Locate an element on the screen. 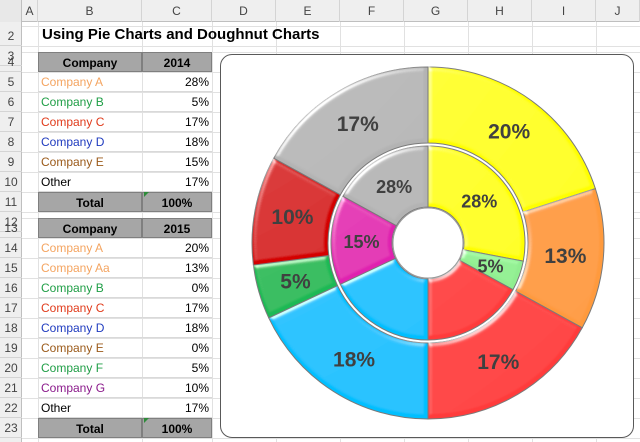 This screenshot has width=640, height=442. value-cell: 15% is located at coordinates (177, 162).